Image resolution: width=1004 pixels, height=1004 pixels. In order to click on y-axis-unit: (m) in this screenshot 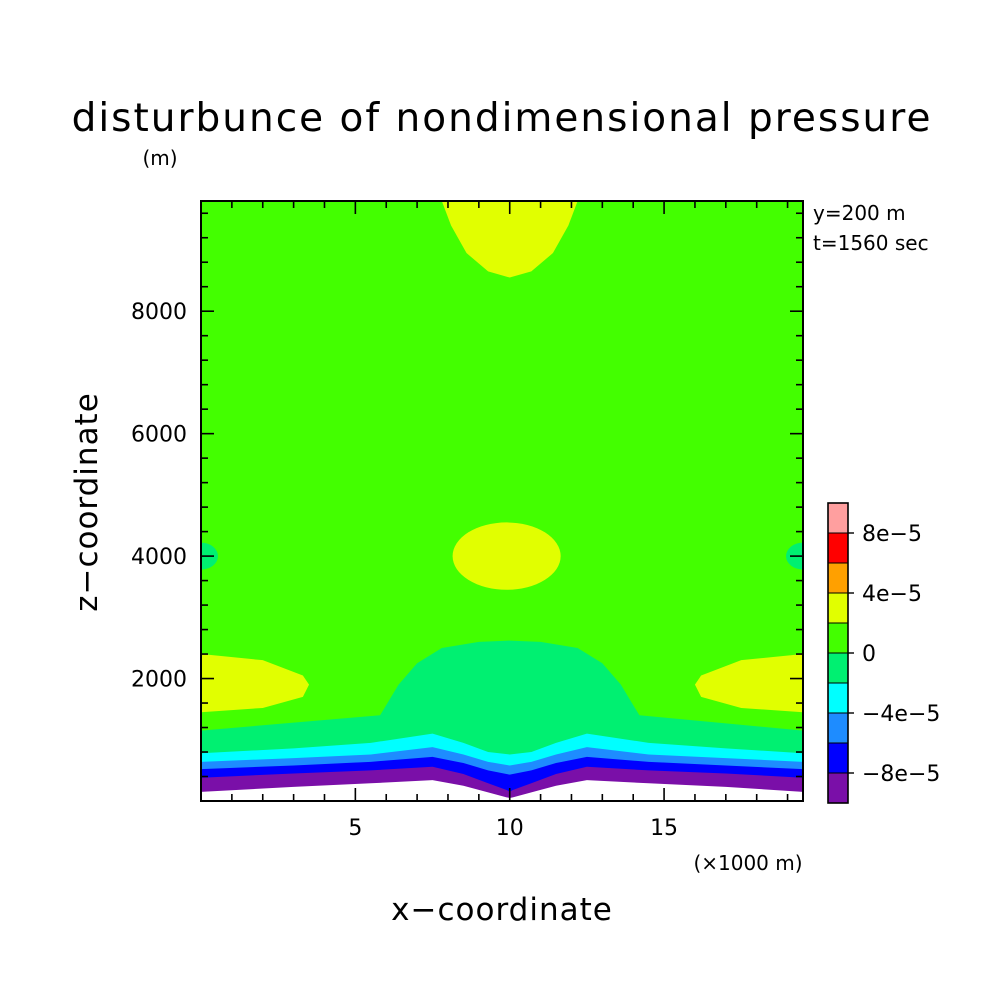, I will do `click(159, 158)`.